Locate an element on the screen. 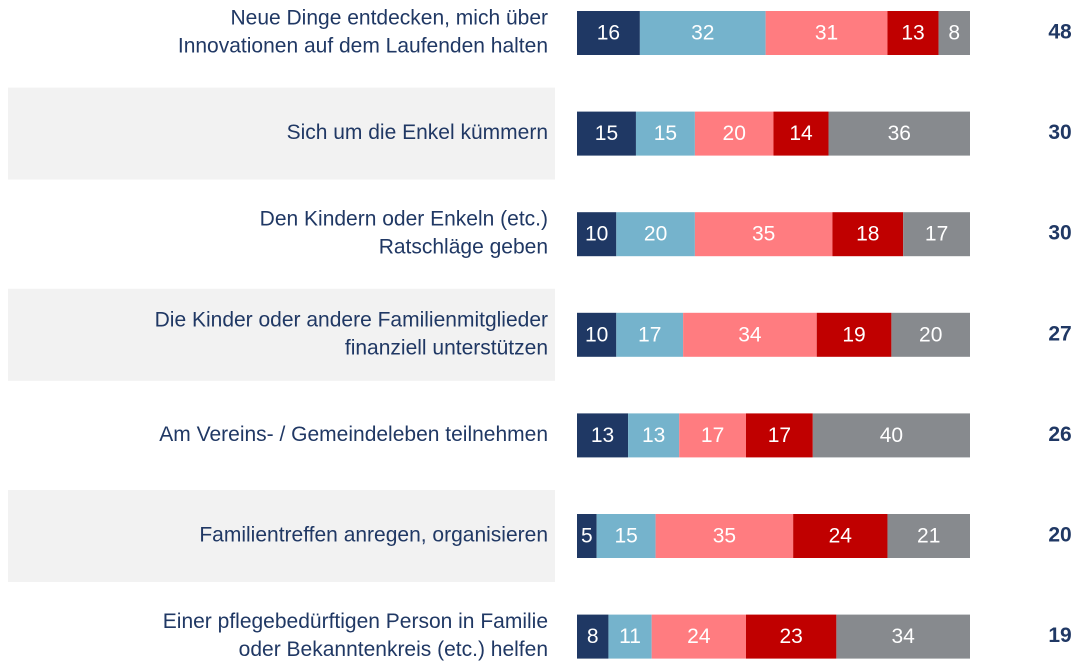  value-label: 36 is located at coordinates (899, 133).